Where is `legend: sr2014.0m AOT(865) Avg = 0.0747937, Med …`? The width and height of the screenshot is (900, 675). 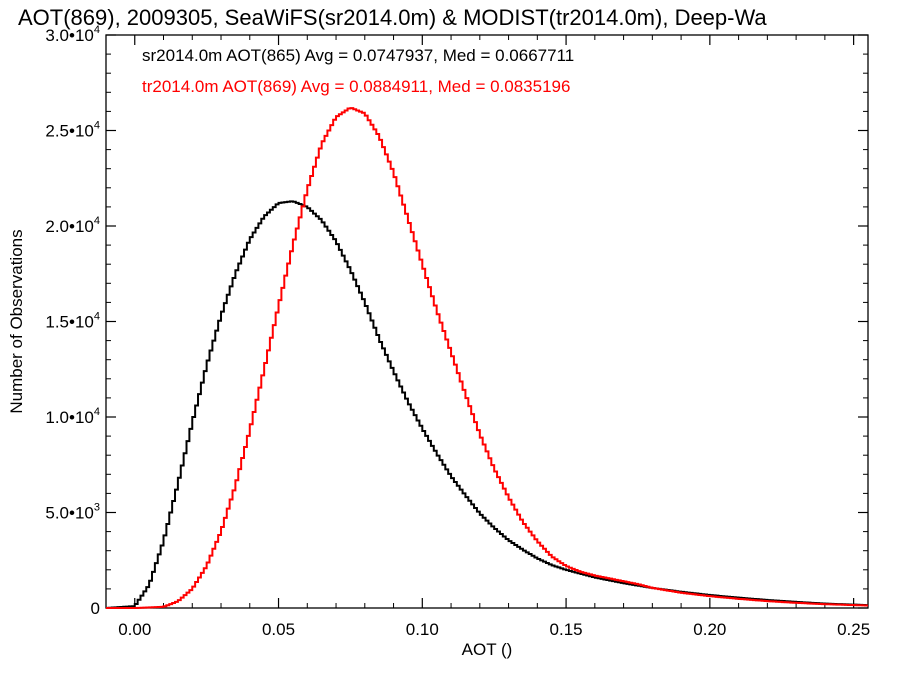
legend: sr2014.0m AOT(865) Avg = 0.0747937, Med … is located at coordinates (358, 71).